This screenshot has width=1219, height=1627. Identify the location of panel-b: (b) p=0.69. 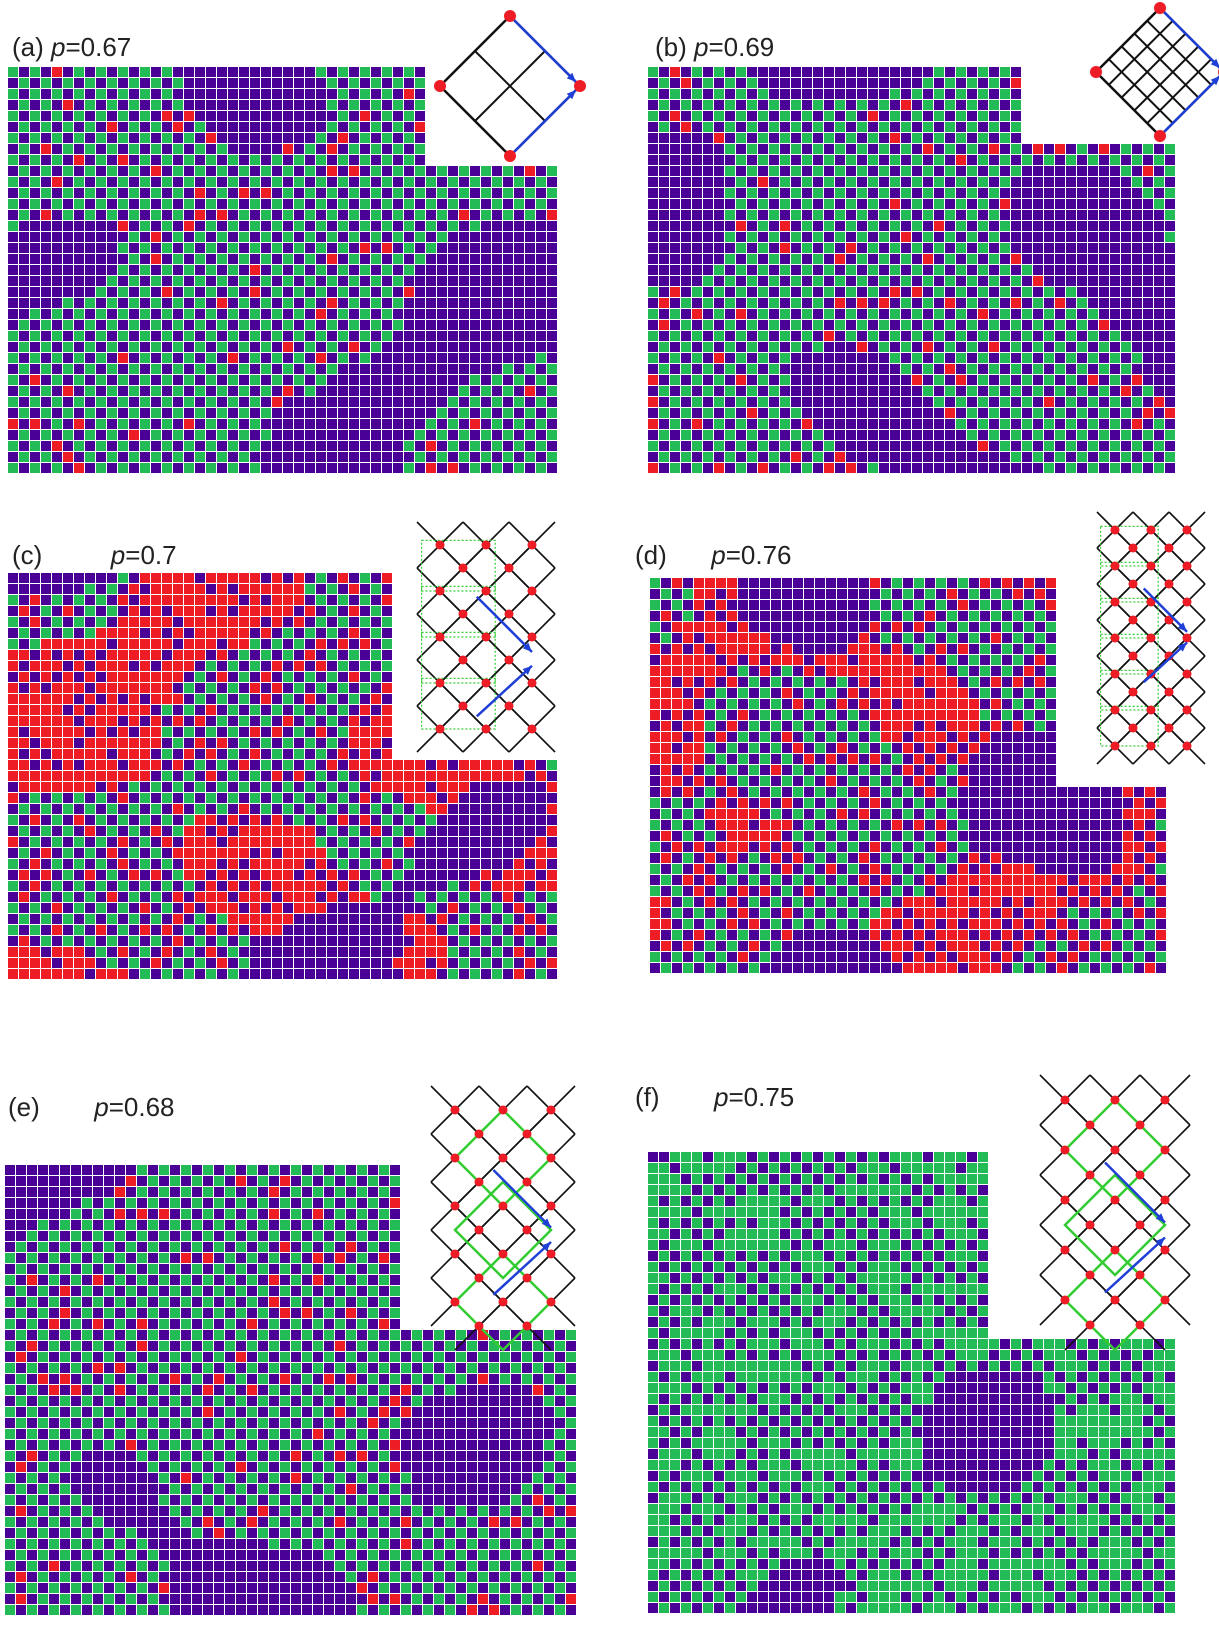
(914, 240).